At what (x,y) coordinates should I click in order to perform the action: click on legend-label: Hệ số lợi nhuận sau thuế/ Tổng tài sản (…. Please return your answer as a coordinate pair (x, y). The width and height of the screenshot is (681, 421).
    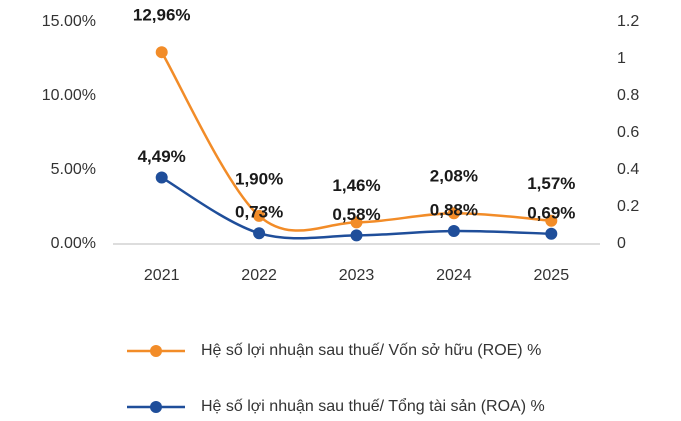
    Looking at the image, I should click on (373, 406).